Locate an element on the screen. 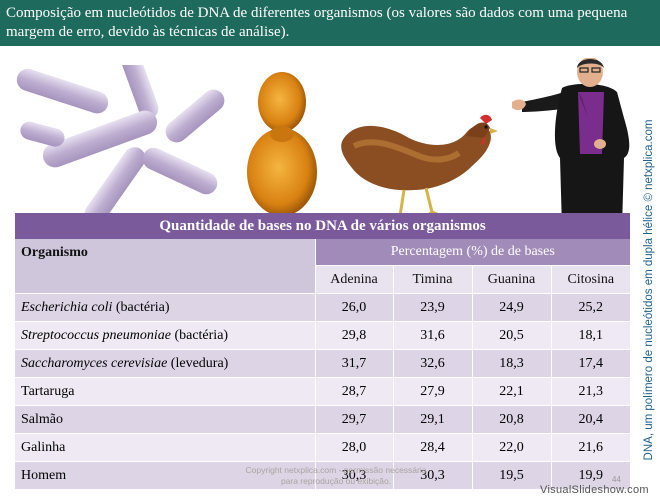  table-row: Salmão 29,7 29,1 20,8 20,4 is located at coordinates (323, 419).